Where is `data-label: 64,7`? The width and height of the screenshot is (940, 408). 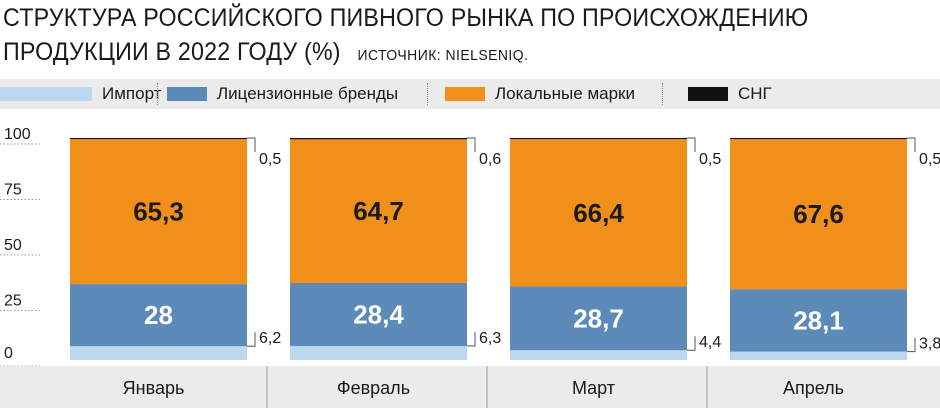 data-label: 64,7 is located at coordinates (378, 211).